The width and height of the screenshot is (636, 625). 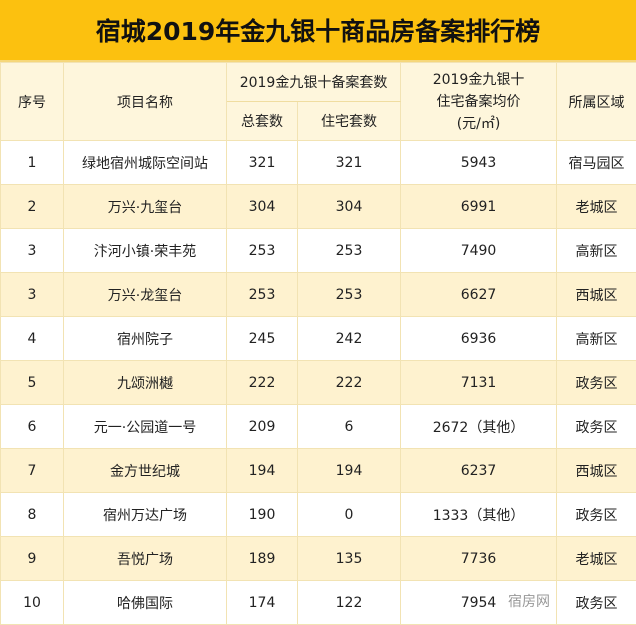 I want to click on header-price-line2: 住宅备案均价, so click(x=478, y=101).